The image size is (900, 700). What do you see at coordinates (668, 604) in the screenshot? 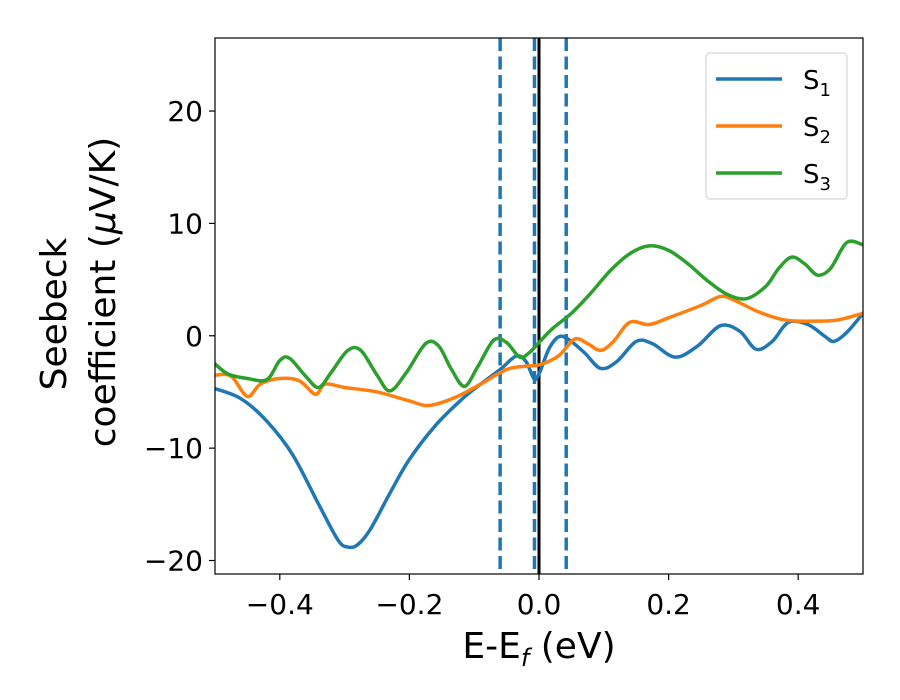
I see `x-tick-label: 0.2` at bounding box center [668, 604].